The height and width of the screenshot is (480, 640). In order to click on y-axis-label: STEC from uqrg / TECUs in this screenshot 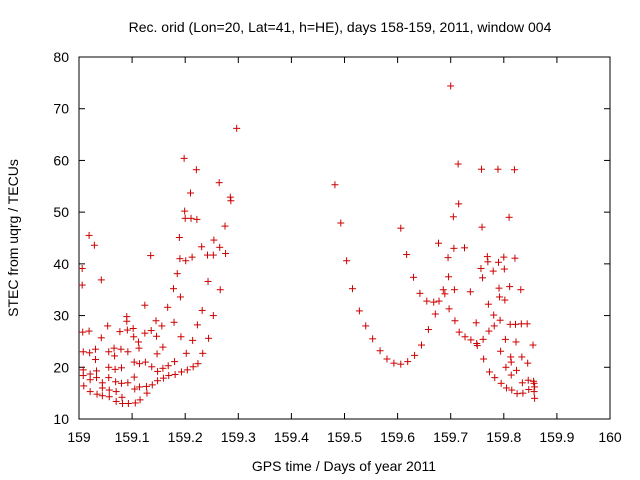, I will do `click(13, 238)`.